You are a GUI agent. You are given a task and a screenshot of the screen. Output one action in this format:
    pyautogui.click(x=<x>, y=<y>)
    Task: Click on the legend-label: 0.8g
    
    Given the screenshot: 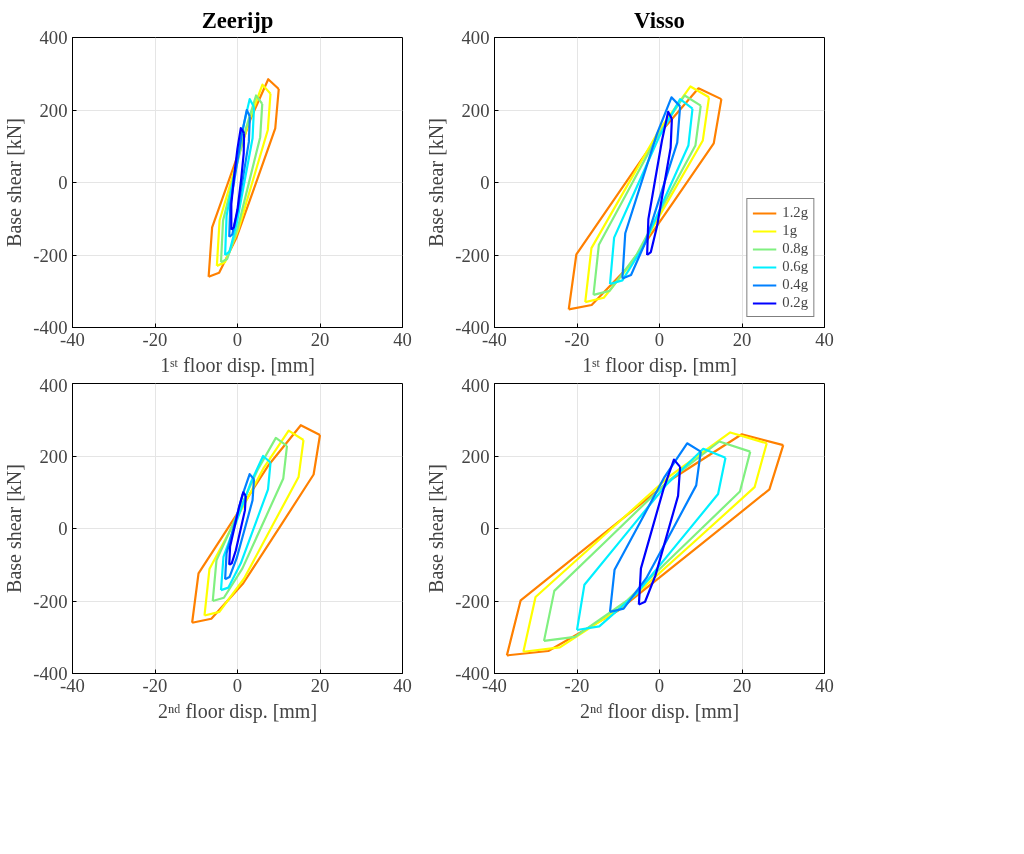 What is the action you would take?
    pyautogui.click(x=795, y=248)
    